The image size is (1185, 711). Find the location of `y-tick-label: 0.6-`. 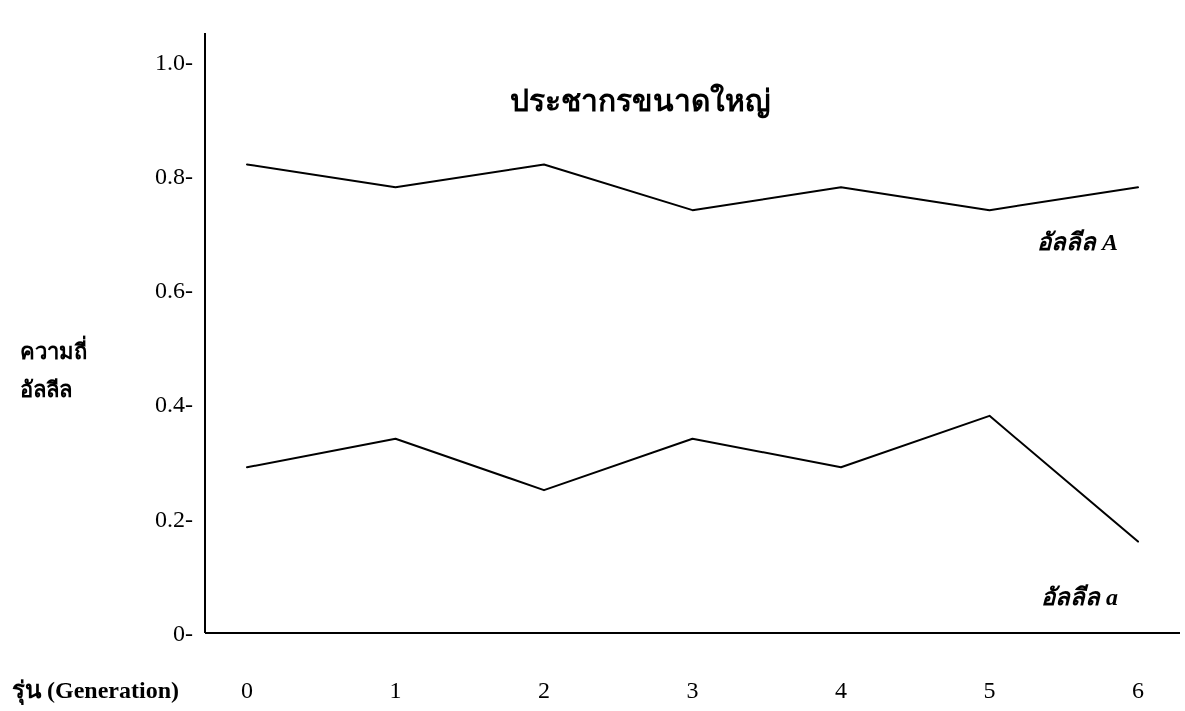

y-tick-label: 0.6- is located at coordinates (174, 290).